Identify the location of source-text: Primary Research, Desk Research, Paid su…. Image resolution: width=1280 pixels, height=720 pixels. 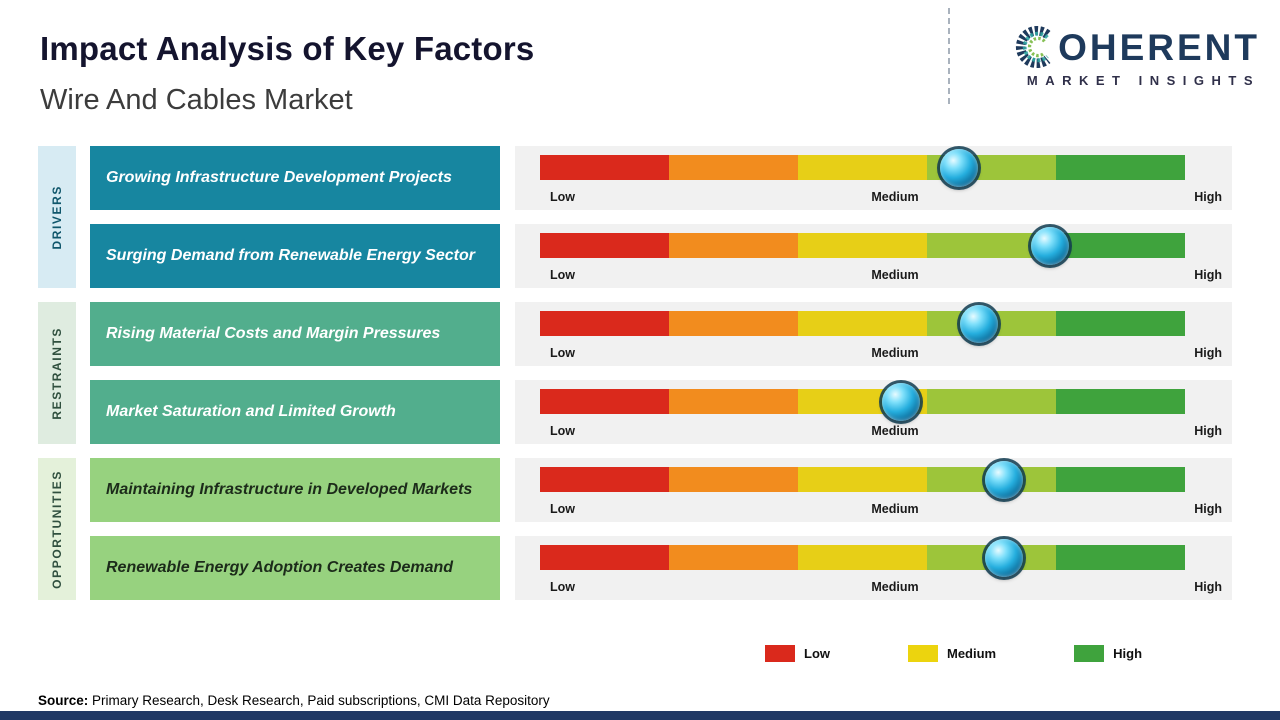
(319, 700).